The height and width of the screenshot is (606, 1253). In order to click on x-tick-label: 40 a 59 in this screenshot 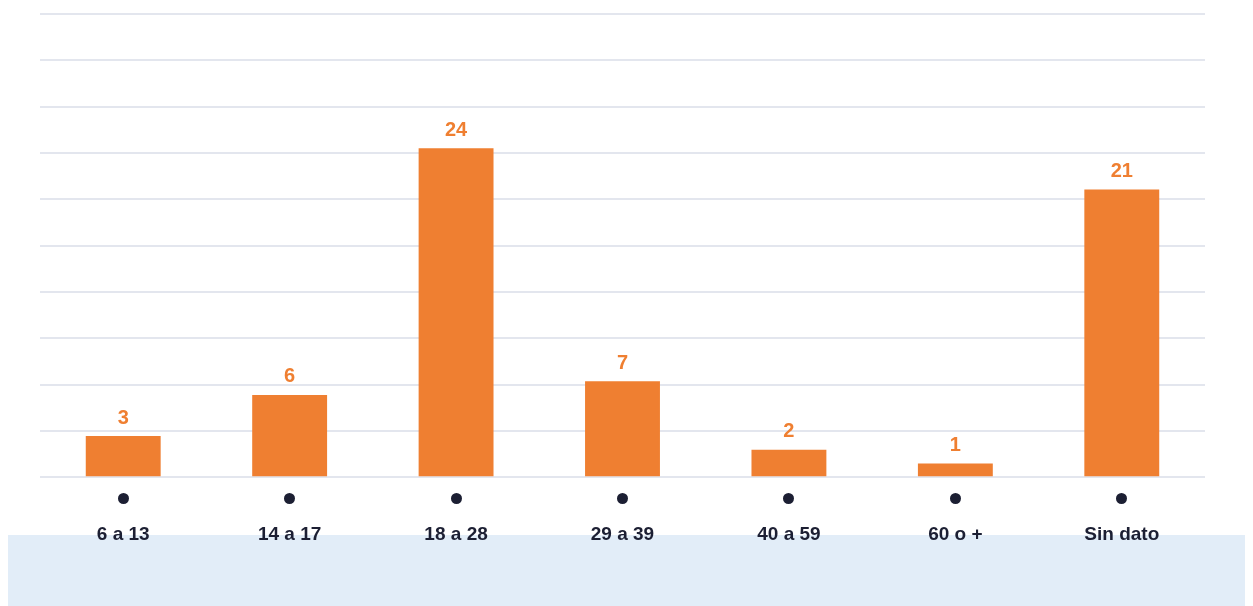, I will do `click(789, 533)`.